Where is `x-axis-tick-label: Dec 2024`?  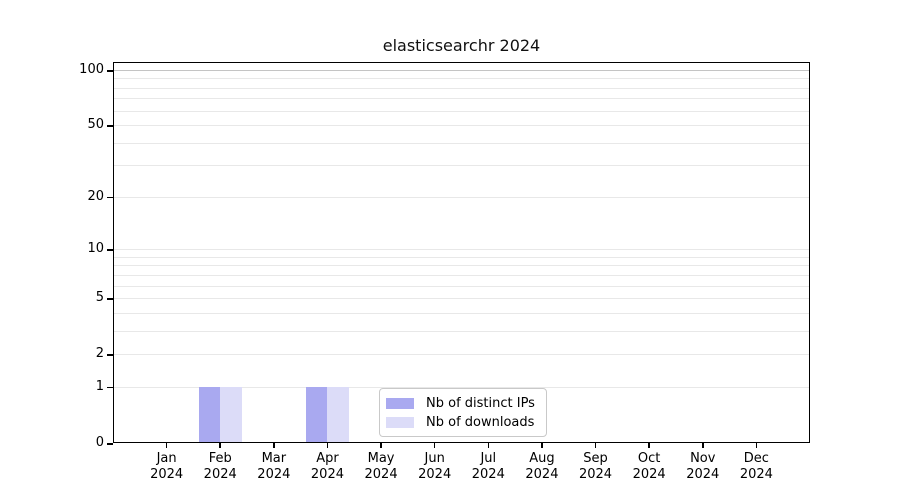 x-axis-tick-label: Dec 2024 is located at coordinates (756, 467).